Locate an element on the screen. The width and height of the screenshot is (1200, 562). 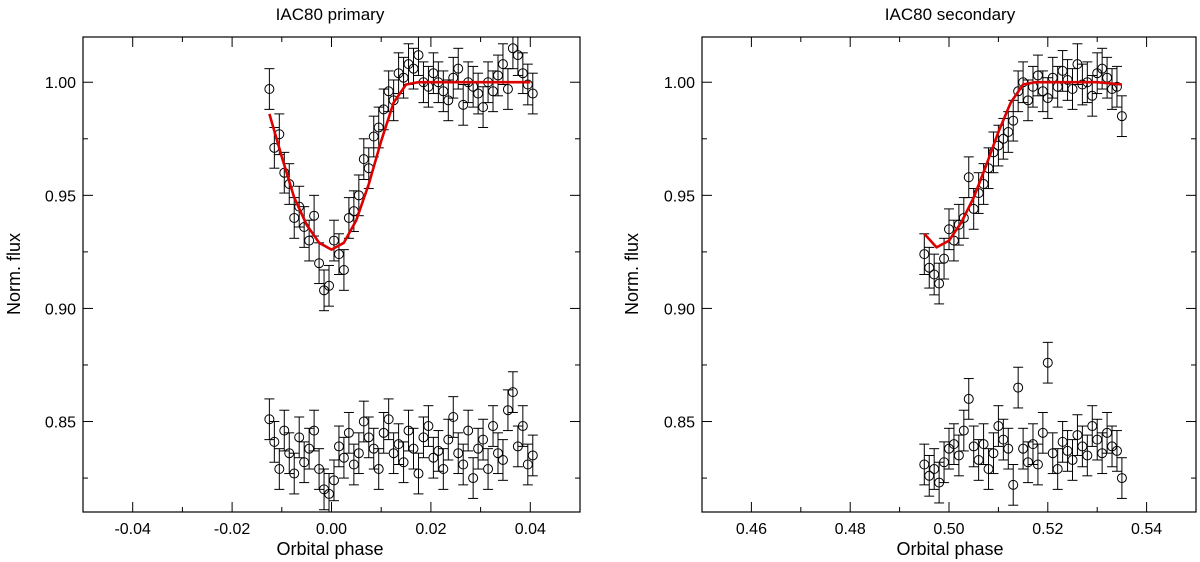
x-tick-label: 0.02 is located at coordinates (430, 529).